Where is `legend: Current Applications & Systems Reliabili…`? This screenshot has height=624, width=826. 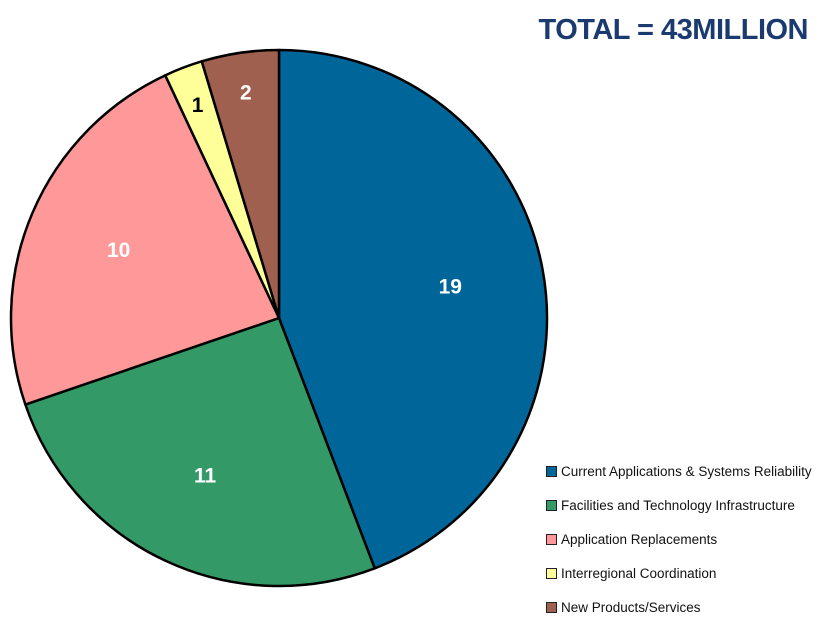 legend: Current Applications & Systems Reliabili… is located at coordinates (679, 539).